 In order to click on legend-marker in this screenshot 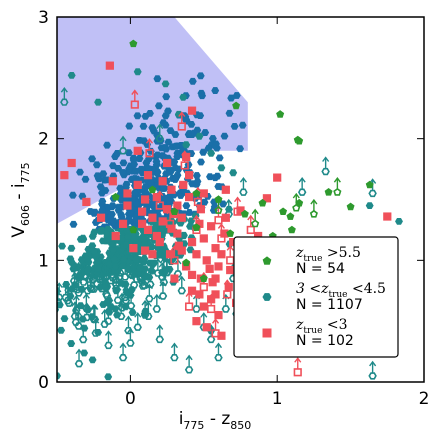, I will do `click(267, 297)`.